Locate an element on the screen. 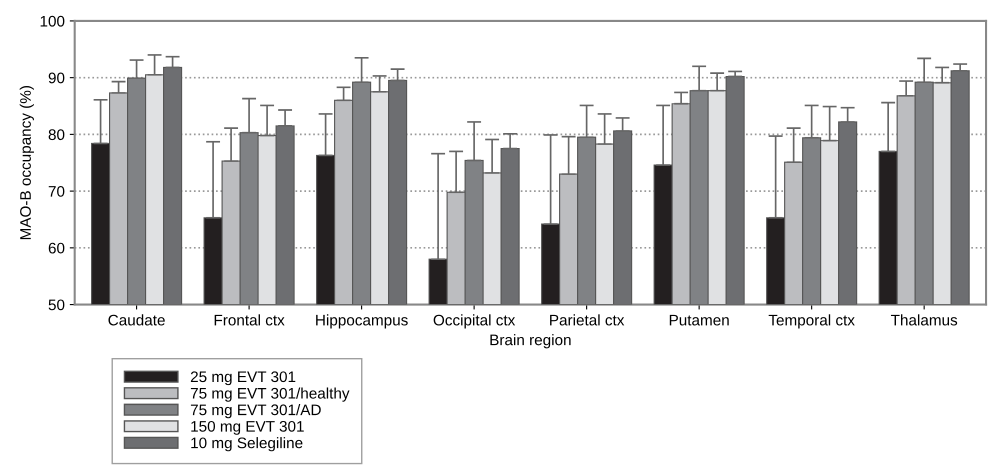  y-tick-label: 50 is located at coordinates (56, 304).